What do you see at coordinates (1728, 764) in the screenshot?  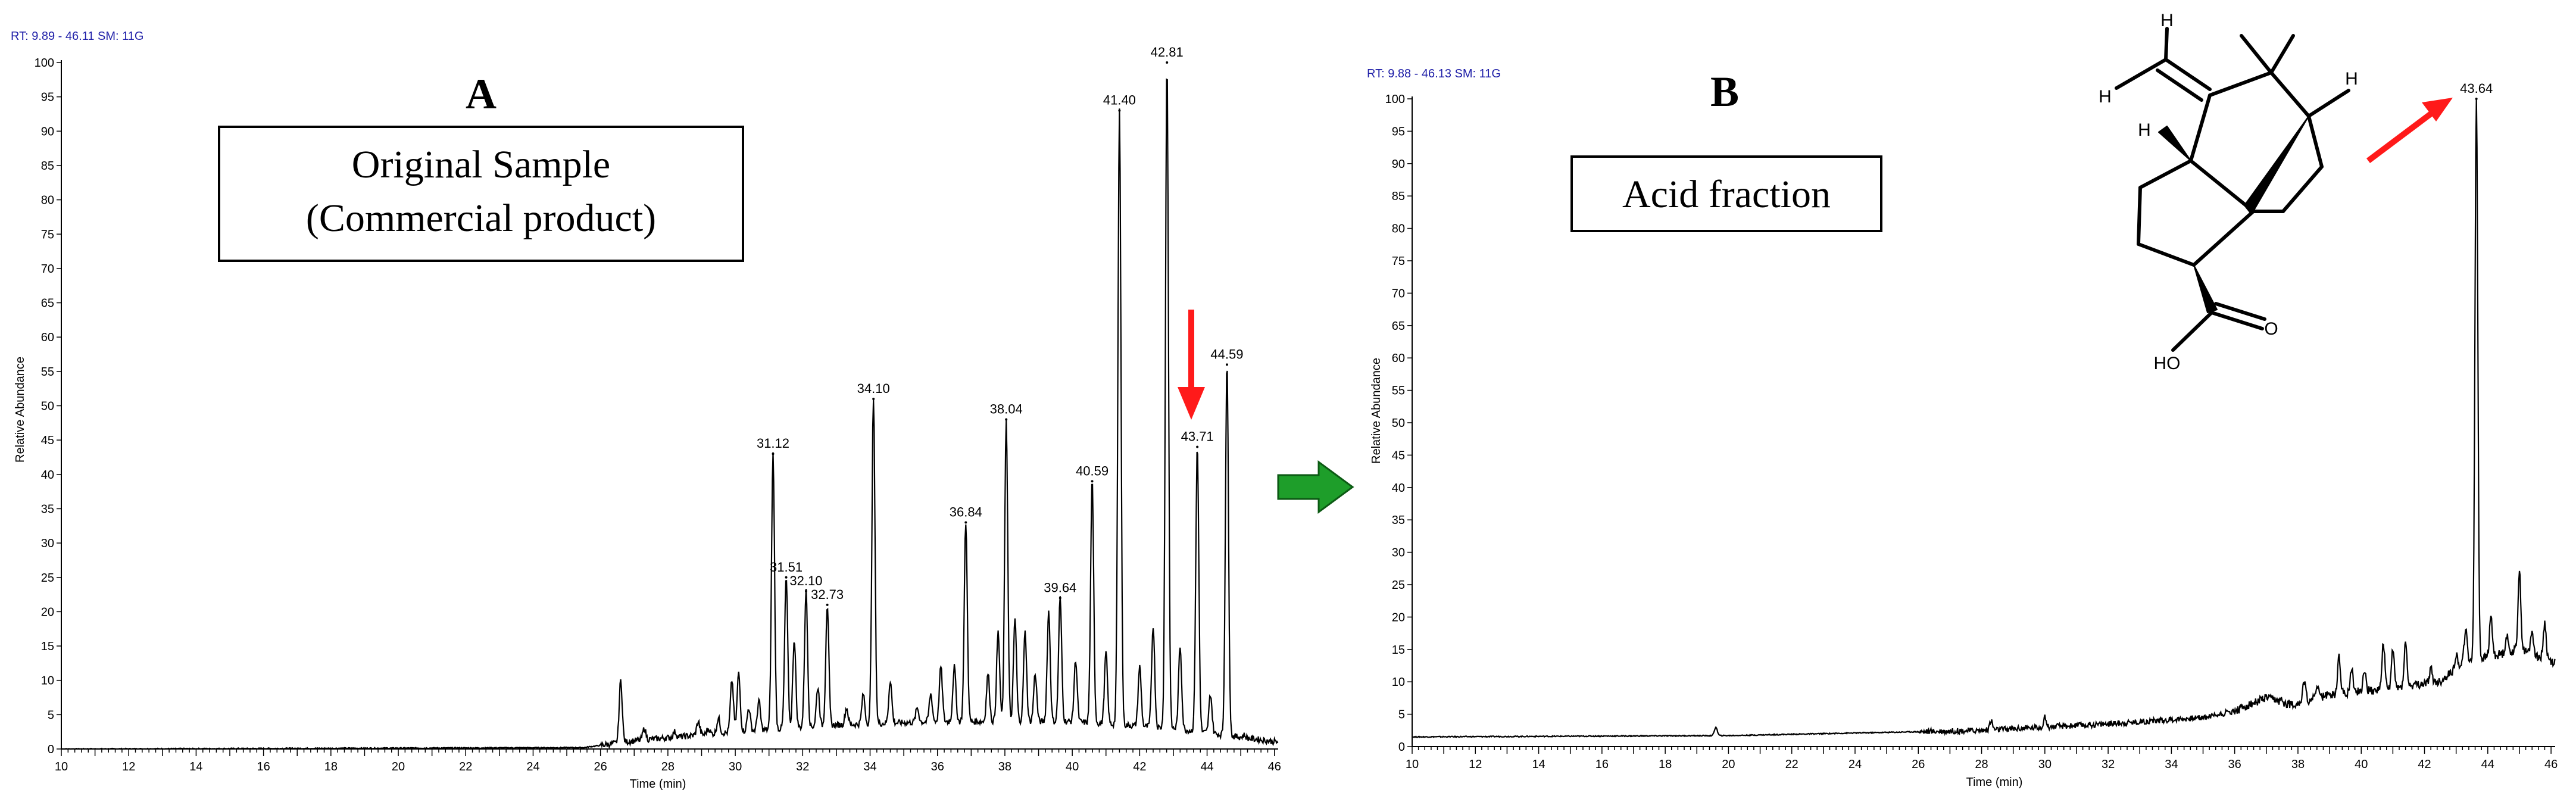 I see `panel-b-x-tick-label: 20` at bounding box center [1728, 764].